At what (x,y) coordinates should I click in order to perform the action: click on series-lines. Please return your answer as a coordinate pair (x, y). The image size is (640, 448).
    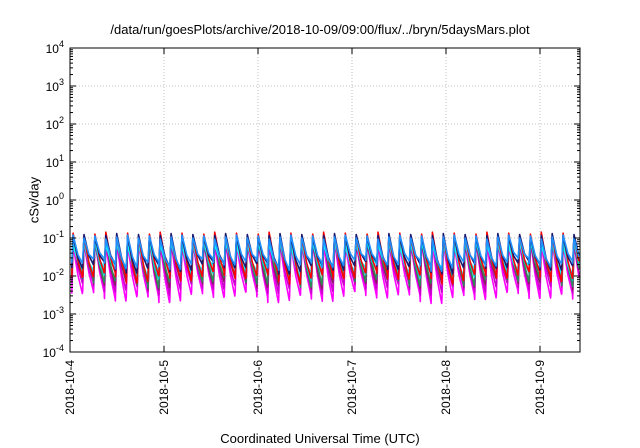
    Looking at the image, I should click on (325, 268).